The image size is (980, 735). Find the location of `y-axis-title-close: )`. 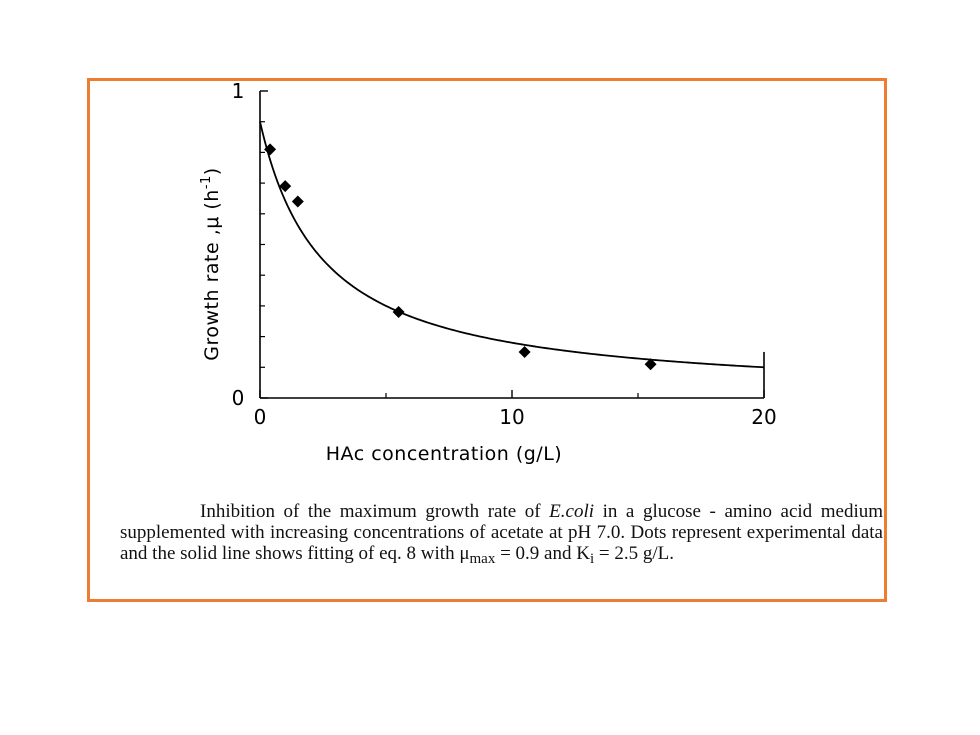

y-axis-title-close: ) is located at coordinates (212, 171).